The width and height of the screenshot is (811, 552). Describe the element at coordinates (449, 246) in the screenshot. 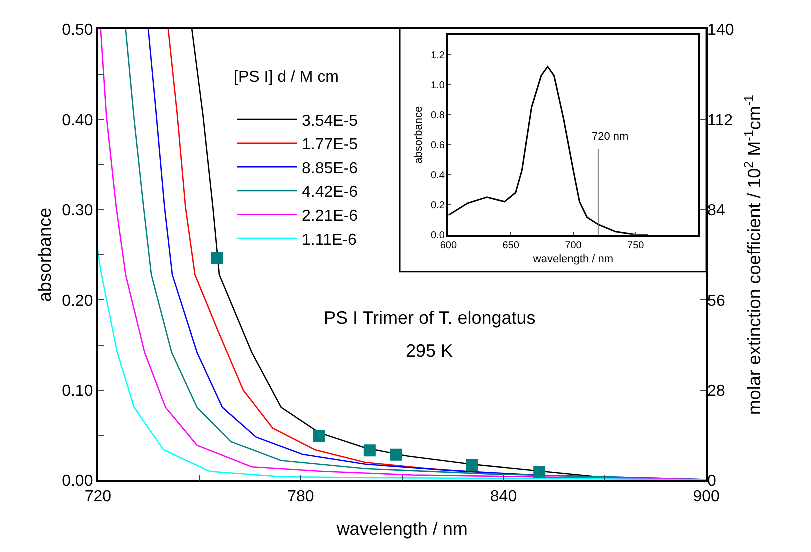

I see `x-tick-label: 600` at that location.